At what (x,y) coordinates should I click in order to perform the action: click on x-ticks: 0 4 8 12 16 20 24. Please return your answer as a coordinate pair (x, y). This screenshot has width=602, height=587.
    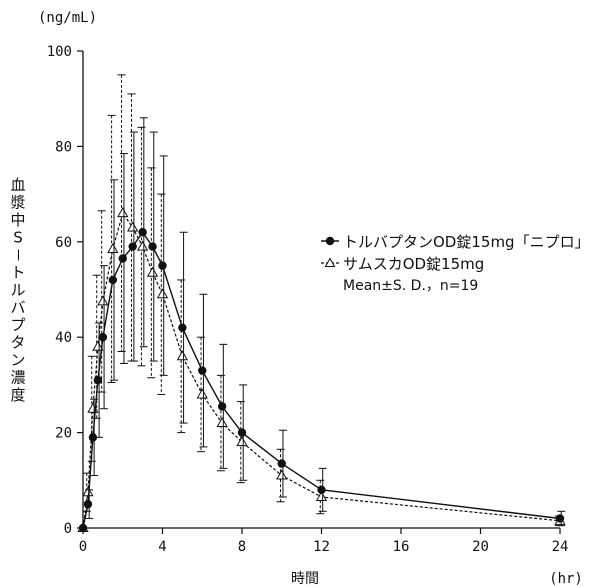
    Looking at the image, I should click on (324, 541).